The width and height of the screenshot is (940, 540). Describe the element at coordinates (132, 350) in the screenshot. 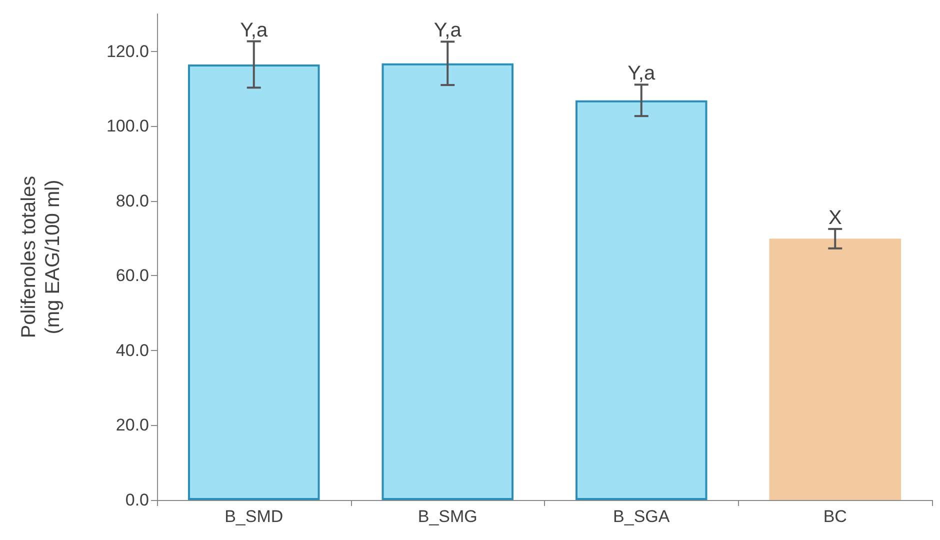

I see `y-tick-label: 40.0` at that location.